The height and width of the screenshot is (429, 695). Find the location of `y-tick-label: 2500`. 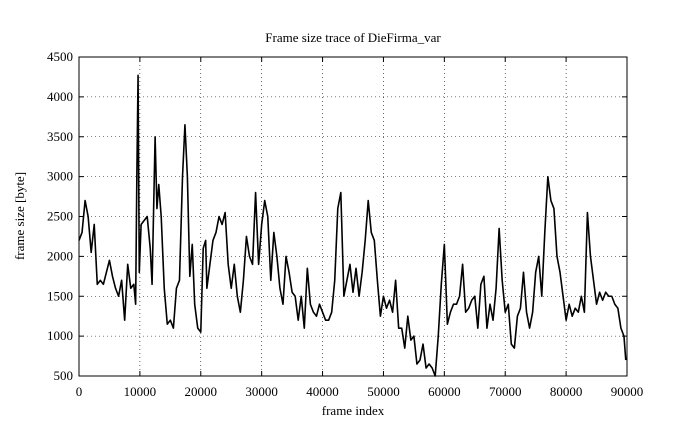

y-tick-label: 2500 is located at coordinates (60, 216).